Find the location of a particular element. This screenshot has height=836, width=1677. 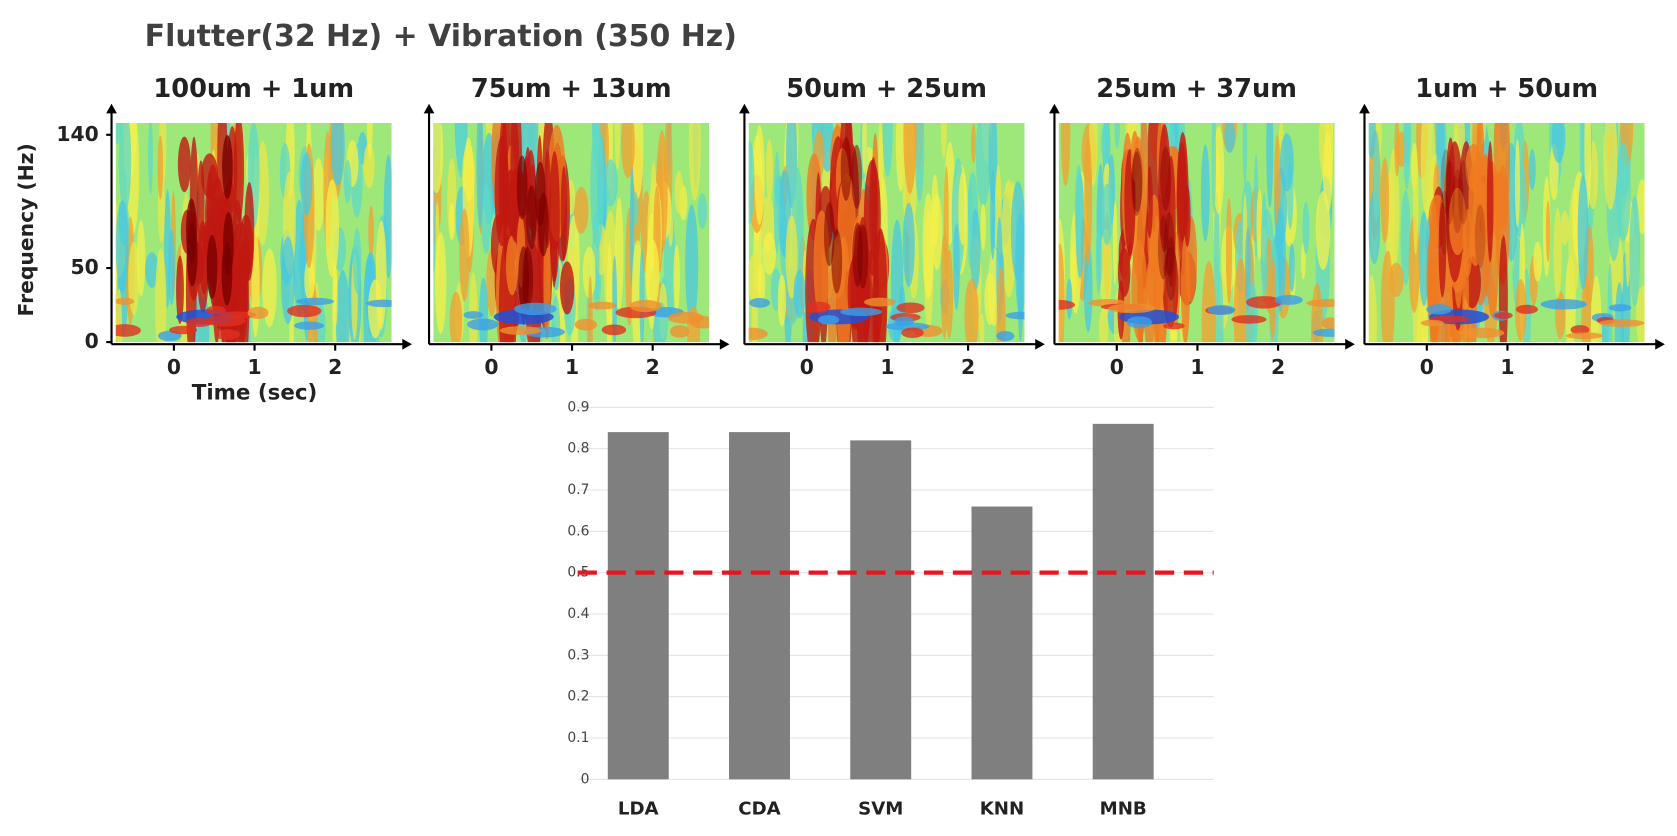

panel-title: 75um + 13um is located at coordinates (571, 89).